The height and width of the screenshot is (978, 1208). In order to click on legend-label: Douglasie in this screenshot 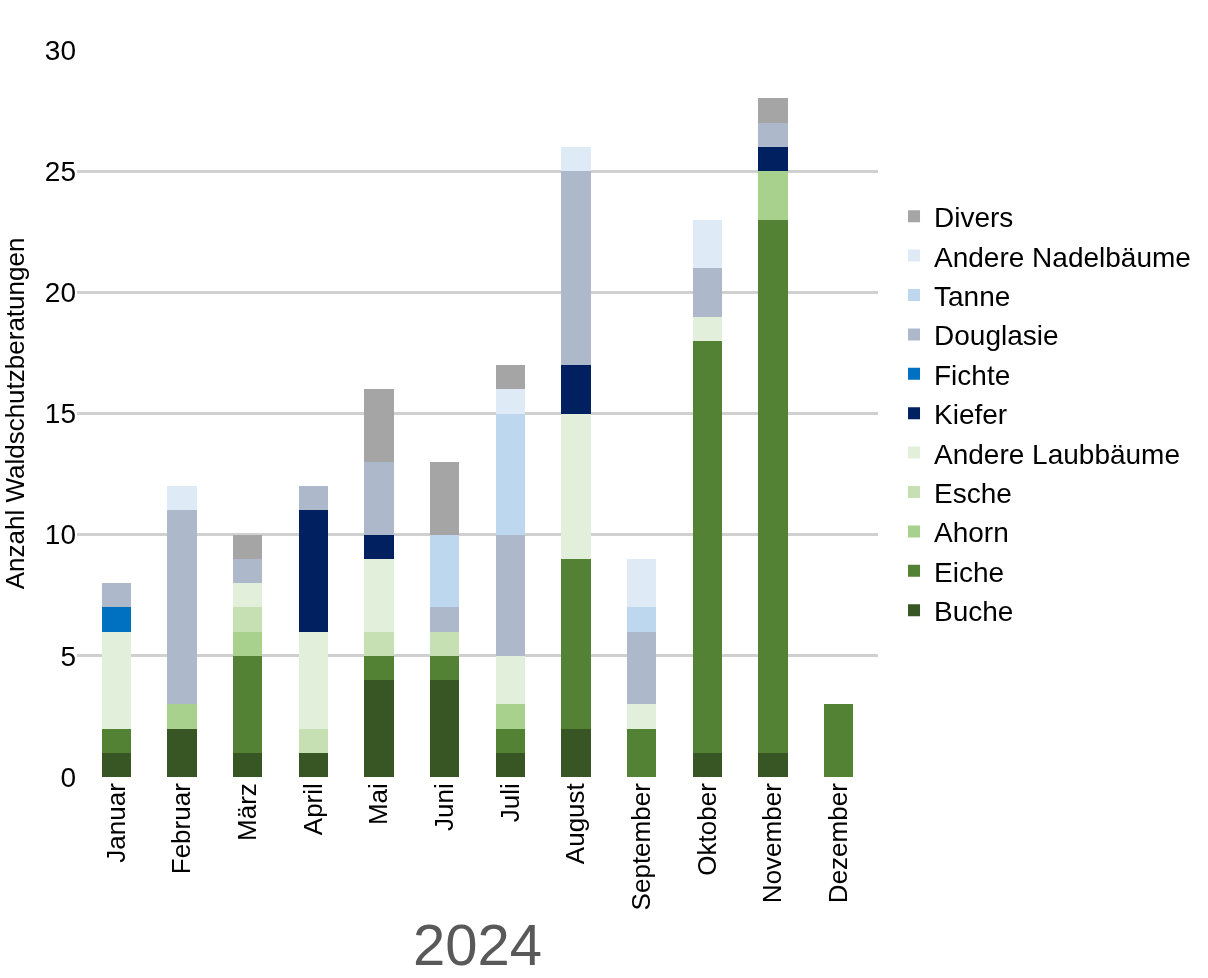, I will do `click(996, 336)`.